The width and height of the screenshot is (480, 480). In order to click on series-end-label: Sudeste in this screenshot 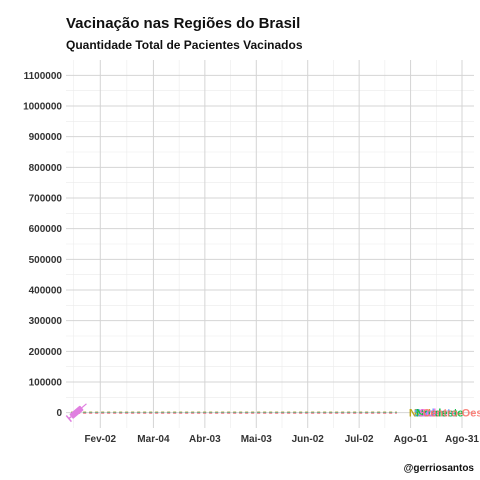, I will do `click(435, 414)`.